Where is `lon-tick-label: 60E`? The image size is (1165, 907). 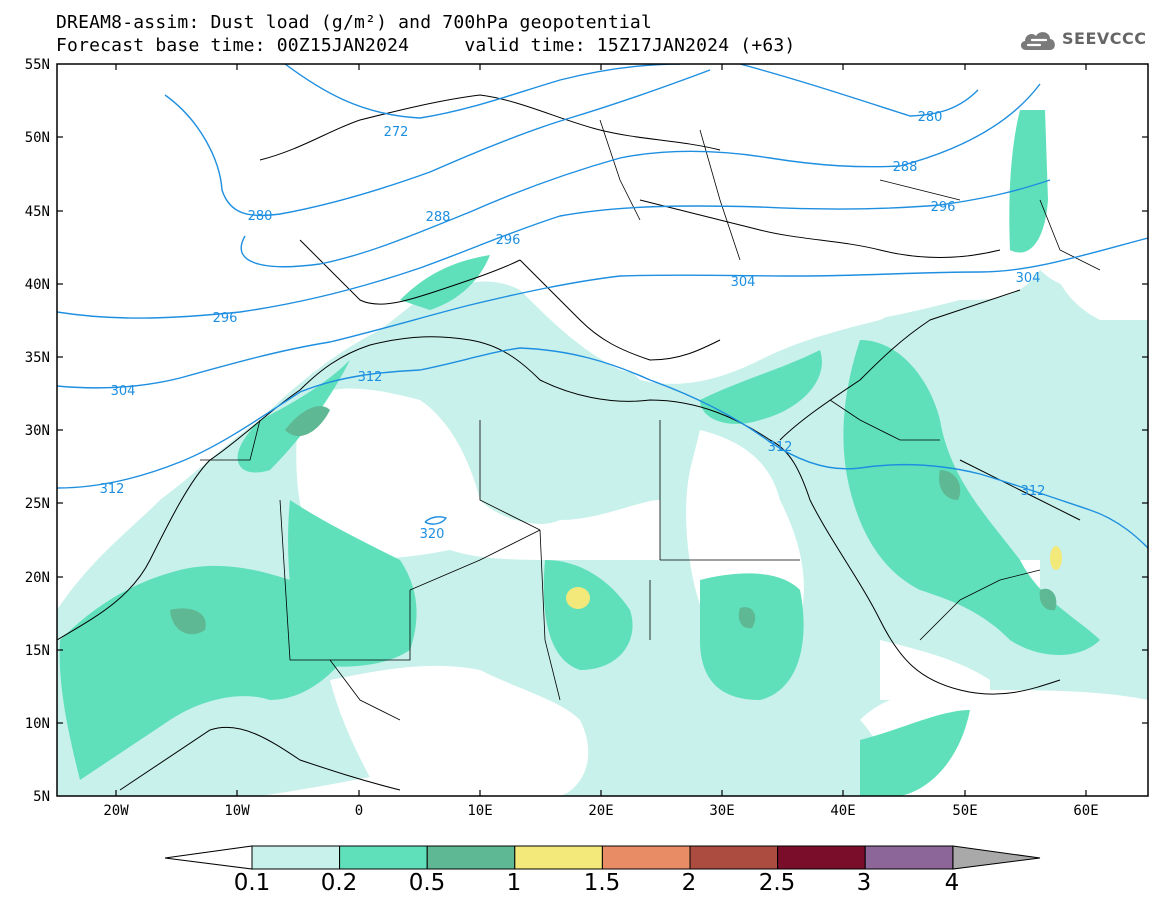 lon-tick-label: 60E is located at coordinates (1085, 811).